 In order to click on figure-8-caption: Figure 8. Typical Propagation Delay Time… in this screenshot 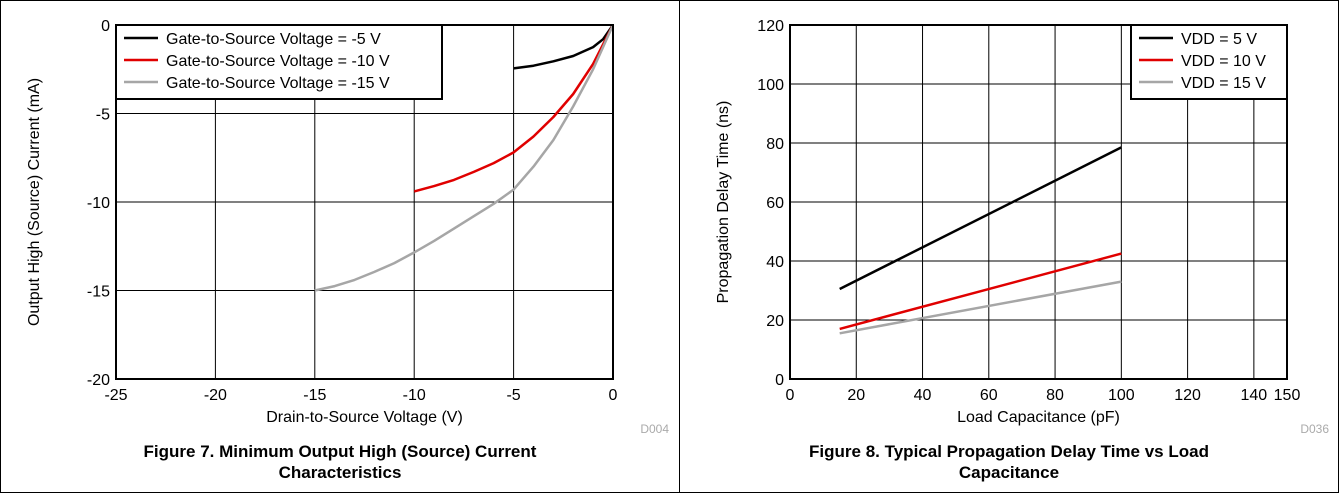, I will do `click(1009, 462)`.